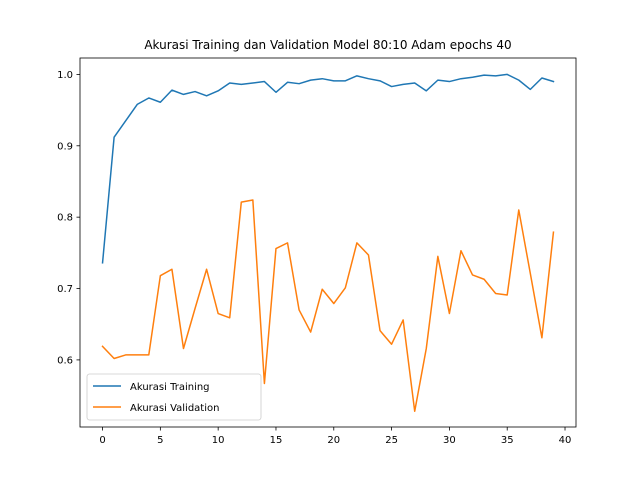 The height and width of the screenshot is (480, 640). What do you see at coordinates (102, 440) in the screenshot?
I see `x-tick-label: 0` at bounding box center [102, 440].